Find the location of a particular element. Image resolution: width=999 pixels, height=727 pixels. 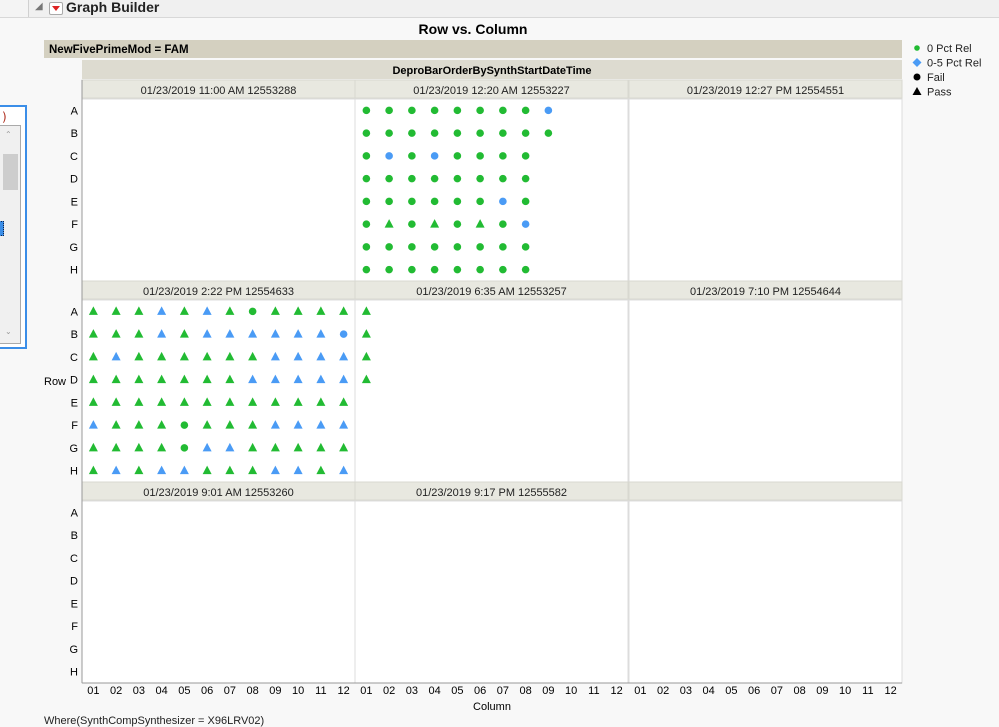

data-point-B11 is located at coordinates (321, 333).